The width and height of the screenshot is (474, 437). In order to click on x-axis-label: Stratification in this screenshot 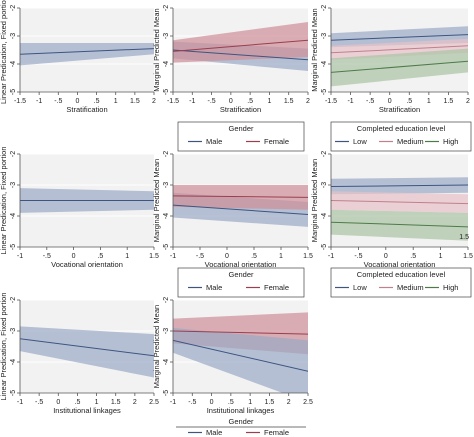, I will do `click(240, 109)`.